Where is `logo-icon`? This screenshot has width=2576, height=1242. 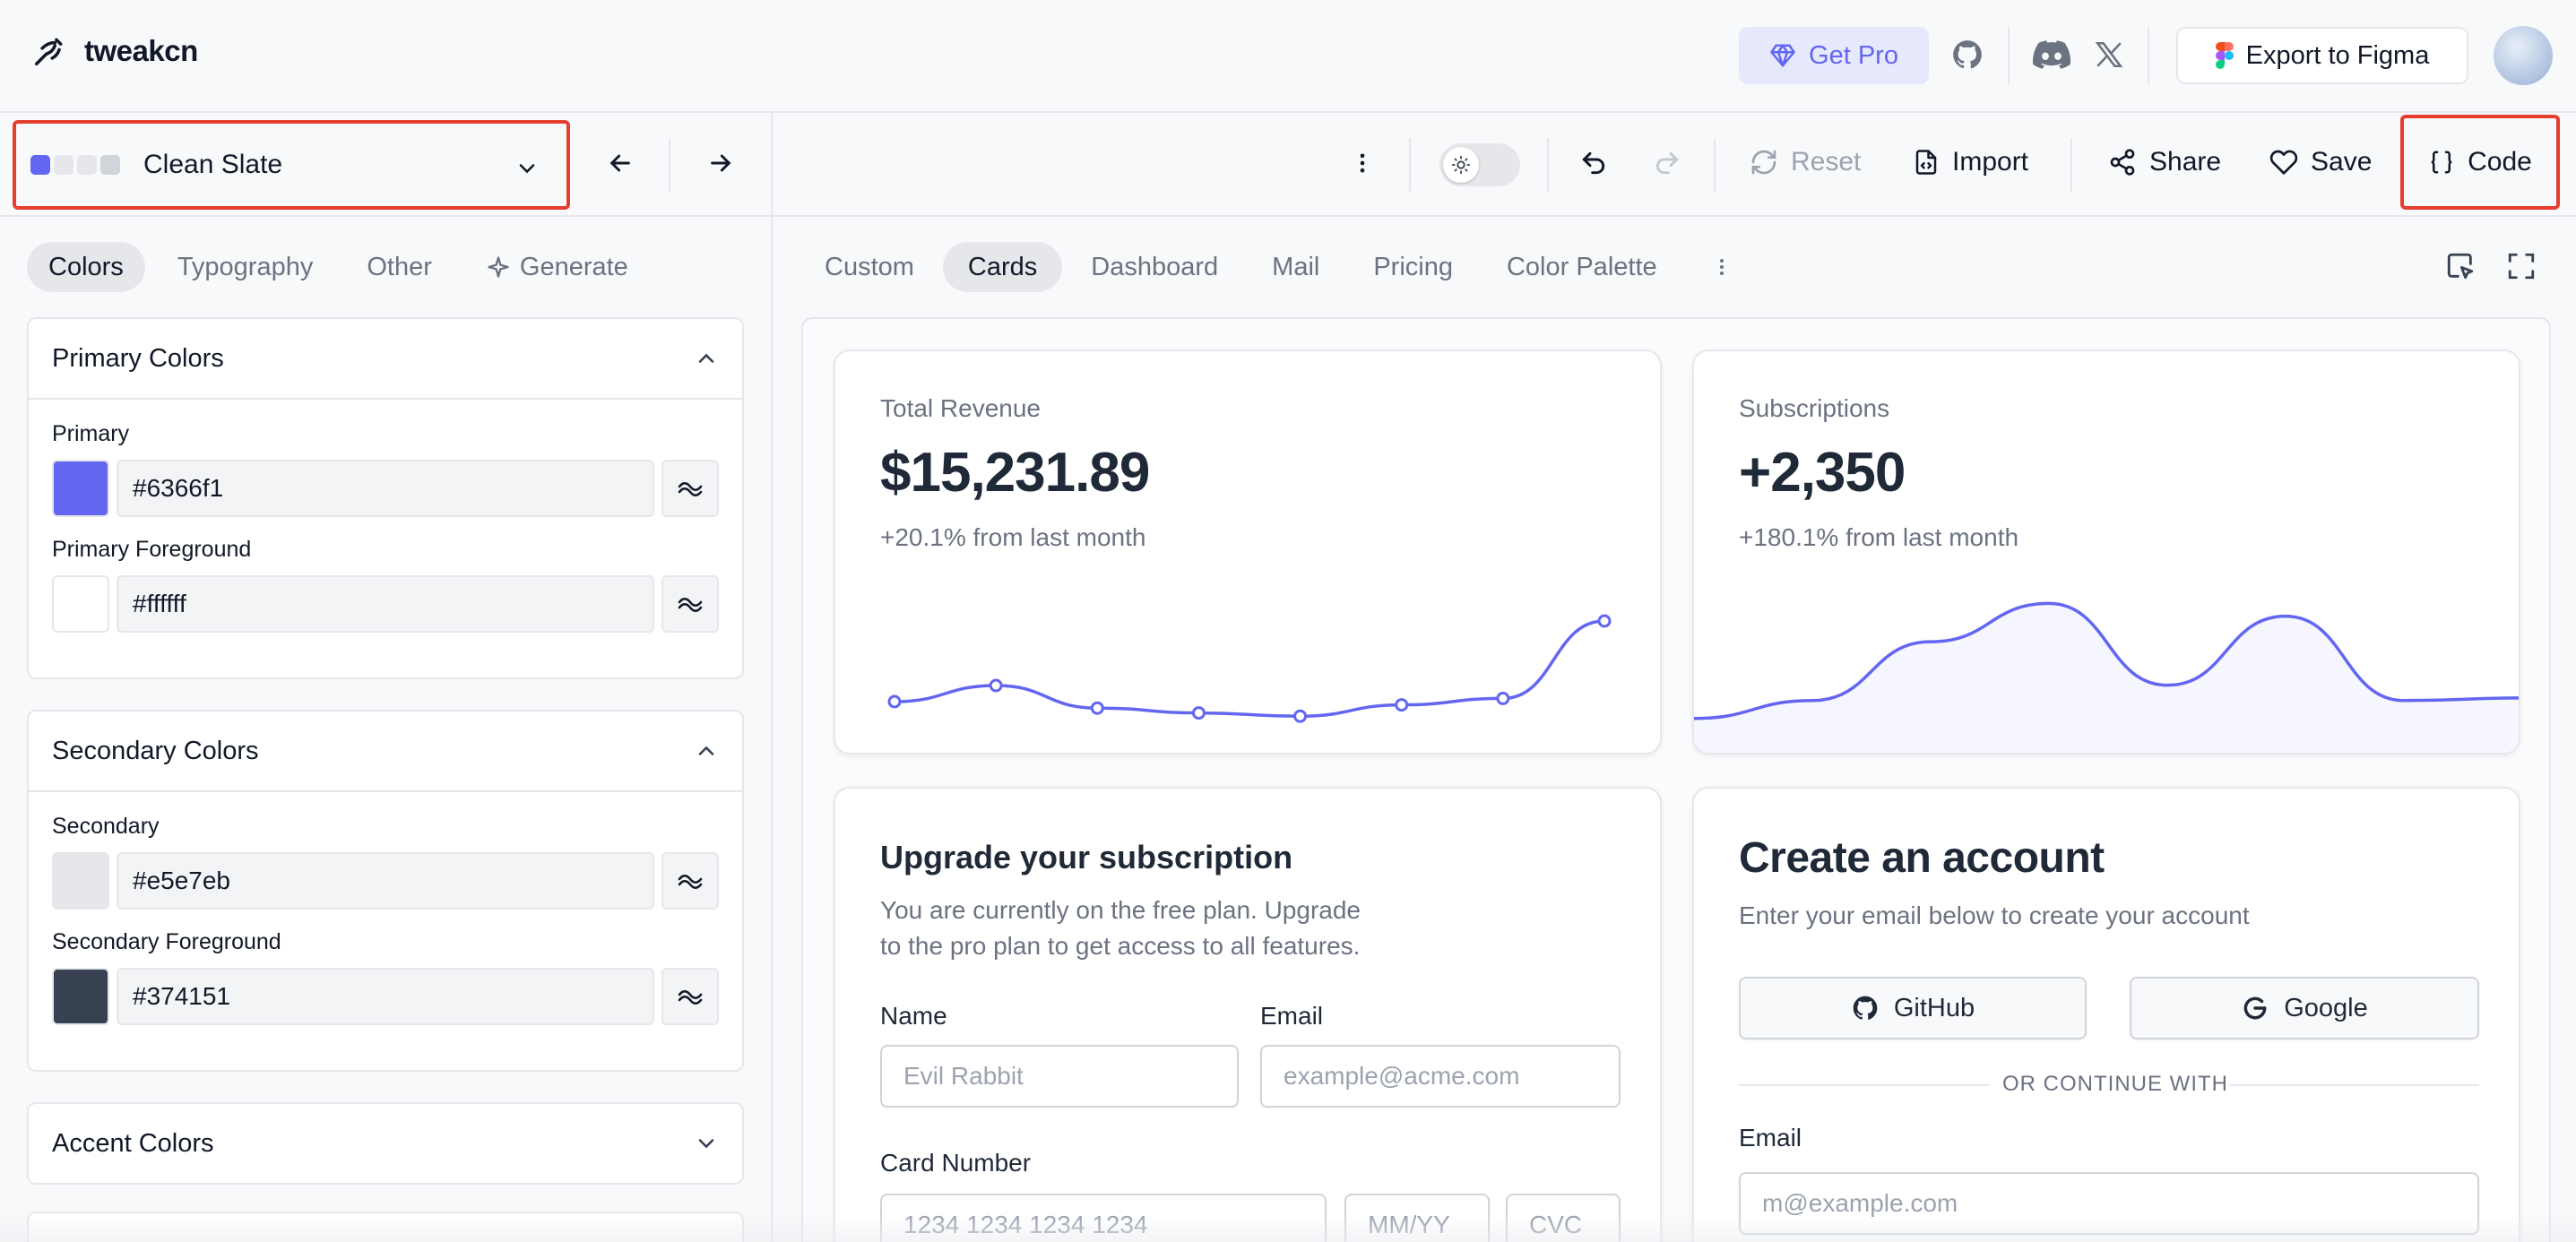
logo-icon is located at coordinates (49, 51).